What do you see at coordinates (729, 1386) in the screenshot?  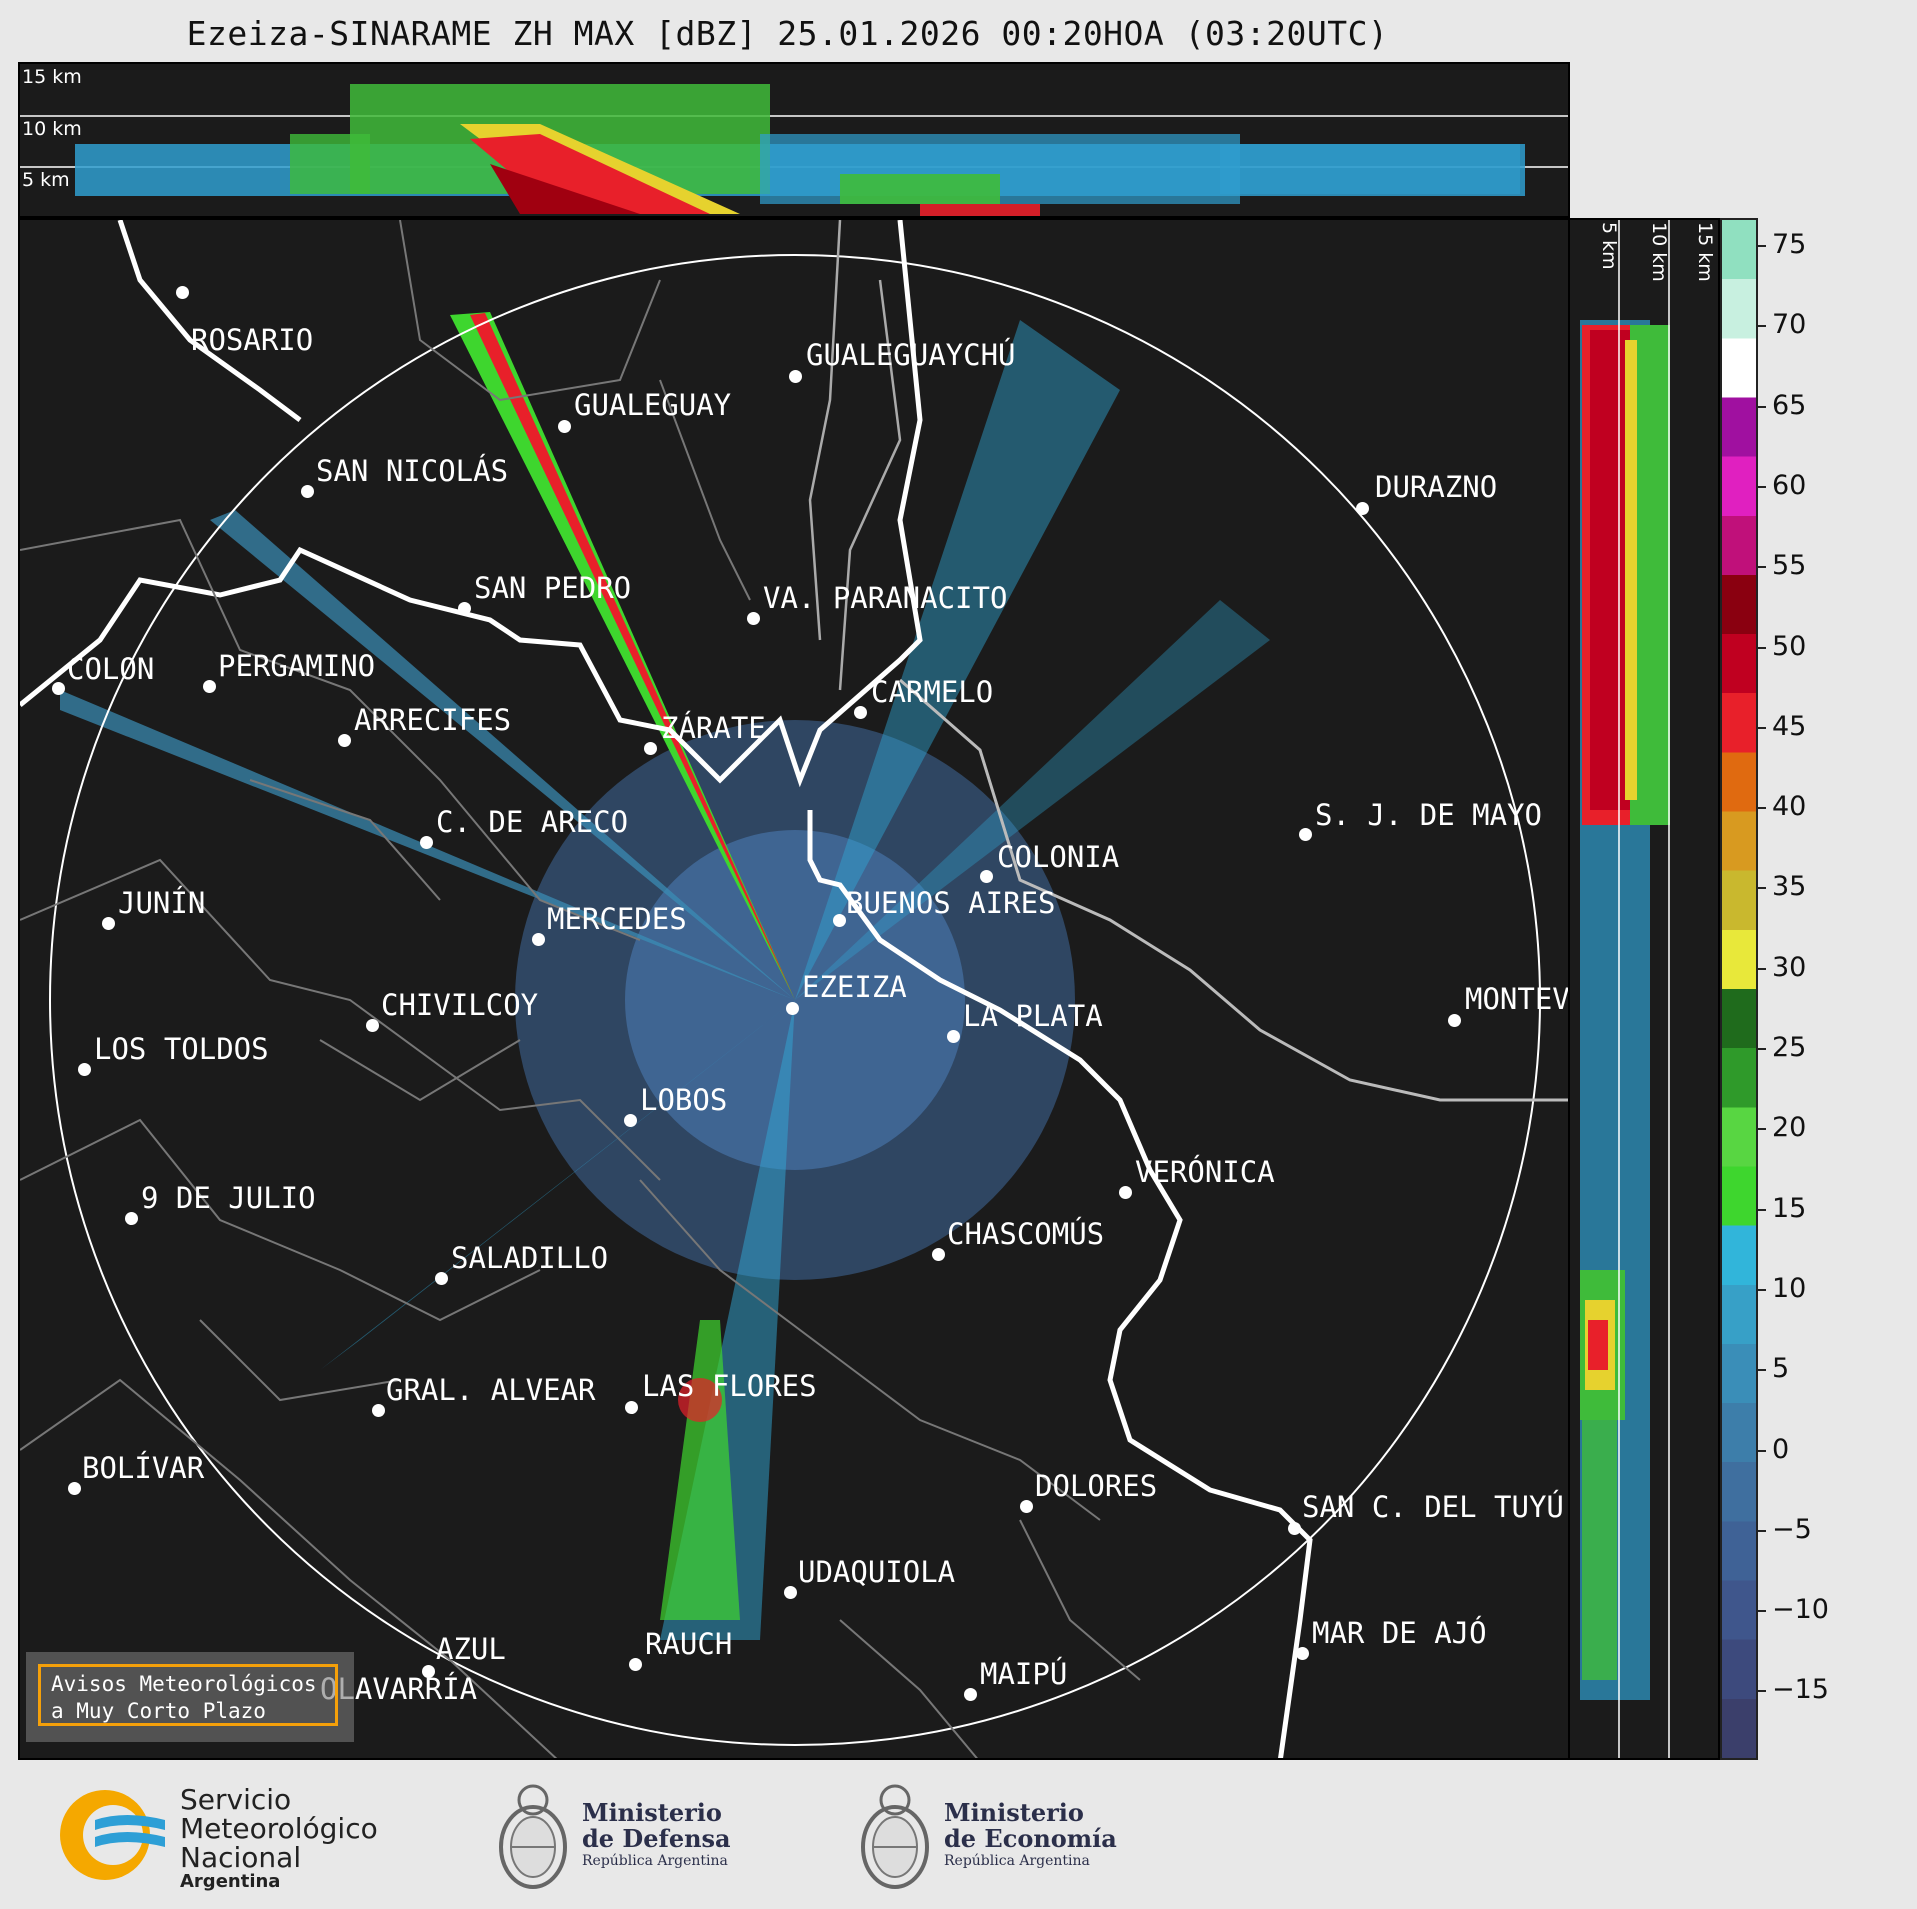 I see `city-label-las-flores: LAS FLORES` at bounding box center [729, 1386].